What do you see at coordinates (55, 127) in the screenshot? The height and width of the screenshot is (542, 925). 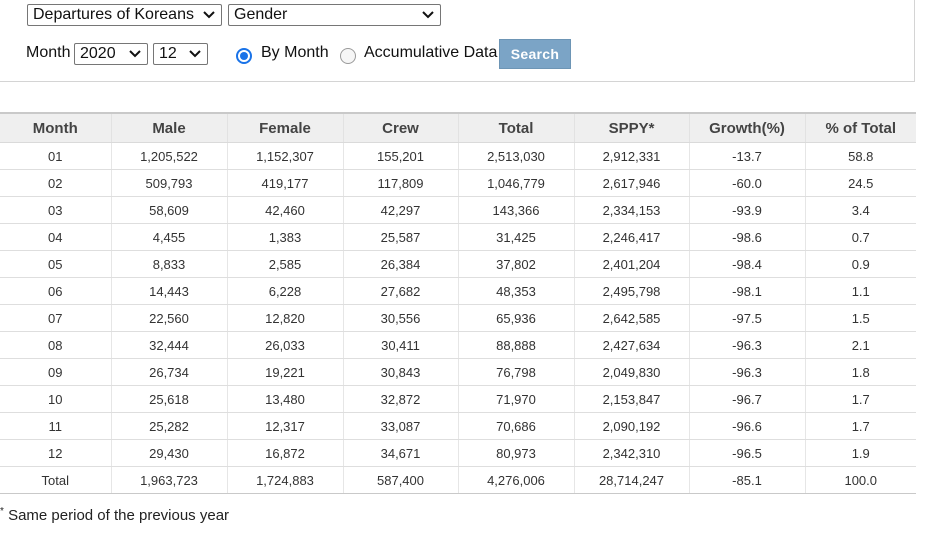 I see `column-header: Month` at bounding box center [55, 127].